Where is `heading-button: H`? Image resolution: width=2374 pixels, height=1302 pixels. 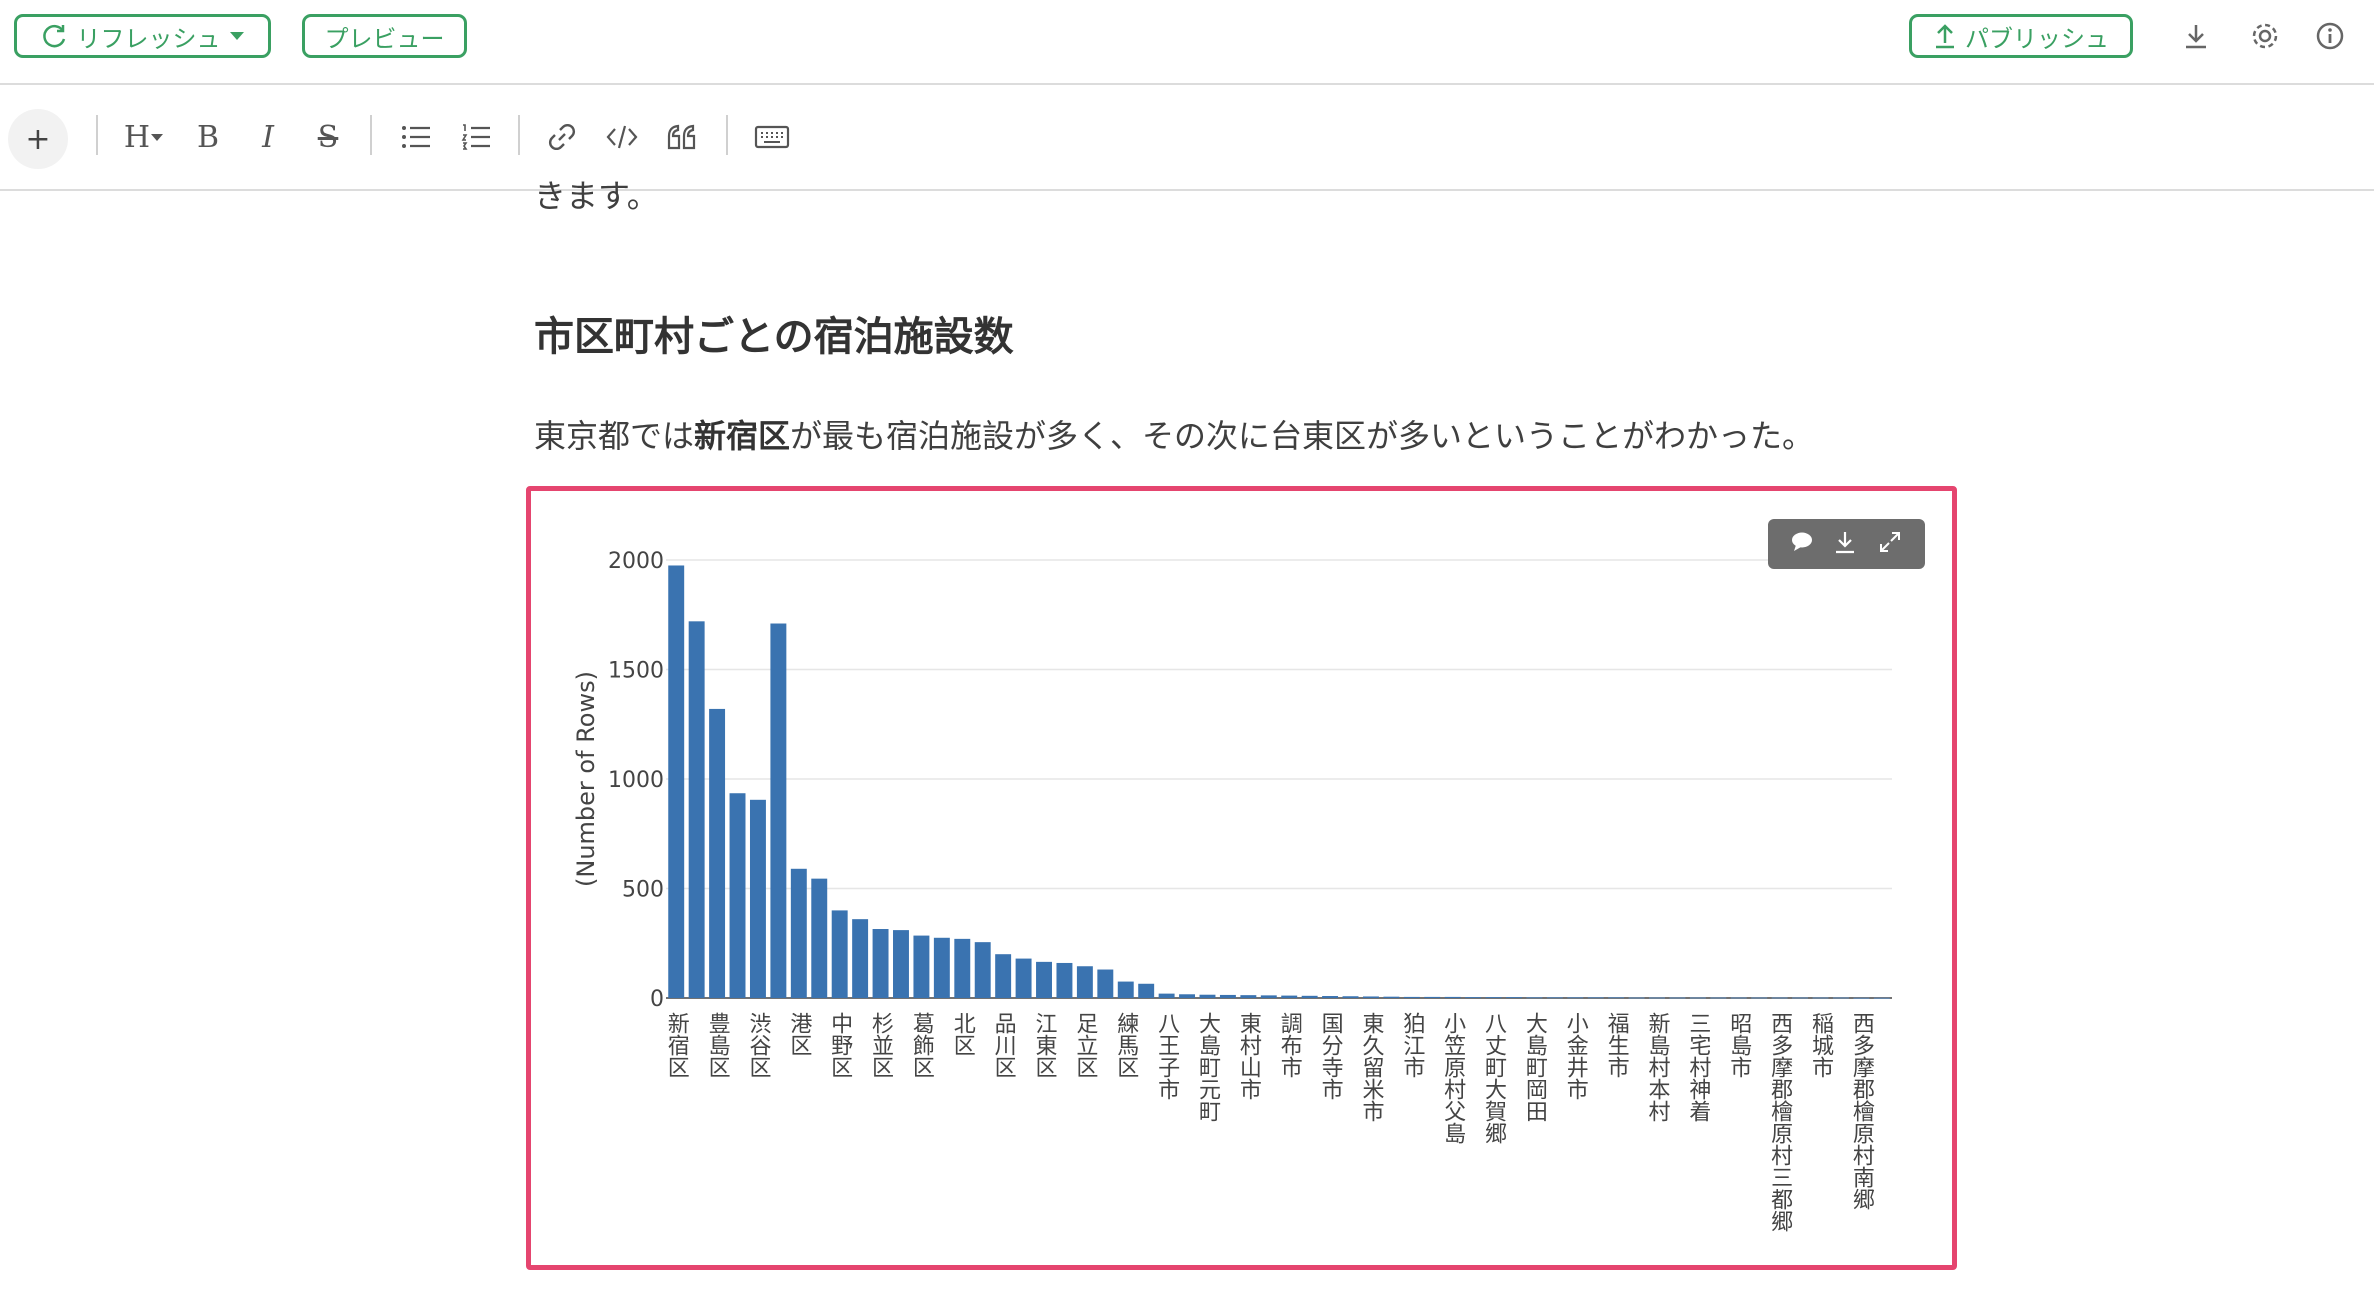 heading-button: H is located at coordinates (144, 137).